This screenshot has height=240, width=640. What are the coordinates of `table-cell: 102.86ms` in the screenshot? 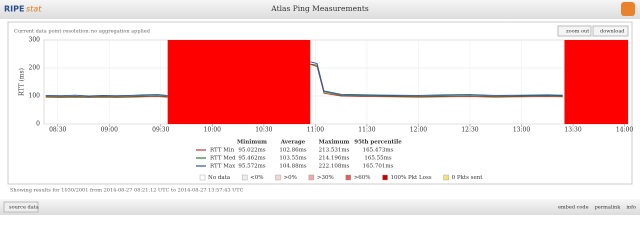 It's located at (292, 151).